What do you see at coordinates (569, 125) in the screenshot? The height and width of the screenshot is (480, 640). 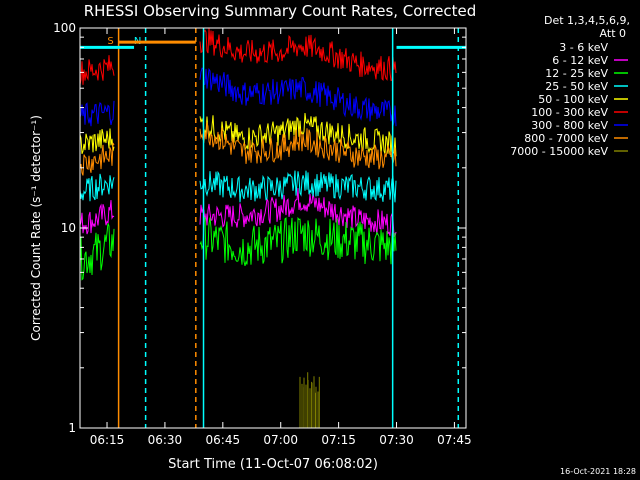 I see `legend-label-6: 300 - 800 keV` at bounding box center [569, 125].